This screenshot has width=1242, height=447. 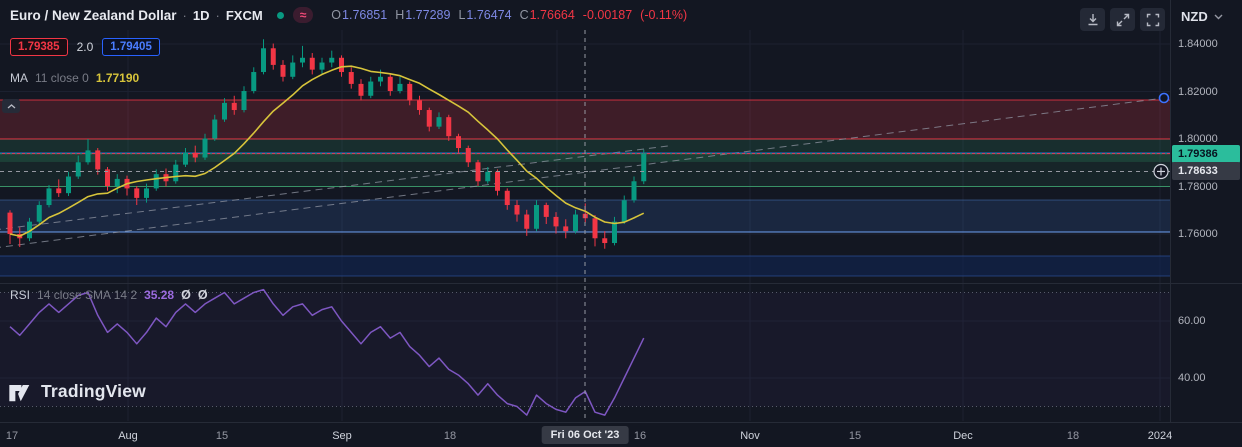 What do you see at coordinates (462, 15) in the screenshot?
I see `low-label: L` at bounding box center [462, 15].